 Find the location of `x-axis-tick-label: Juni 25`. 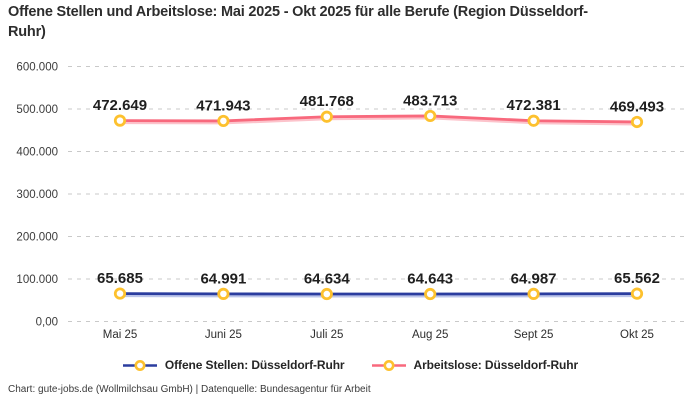

x-axis-tick-label: Juni 25 is located at coordinates (223, 335).